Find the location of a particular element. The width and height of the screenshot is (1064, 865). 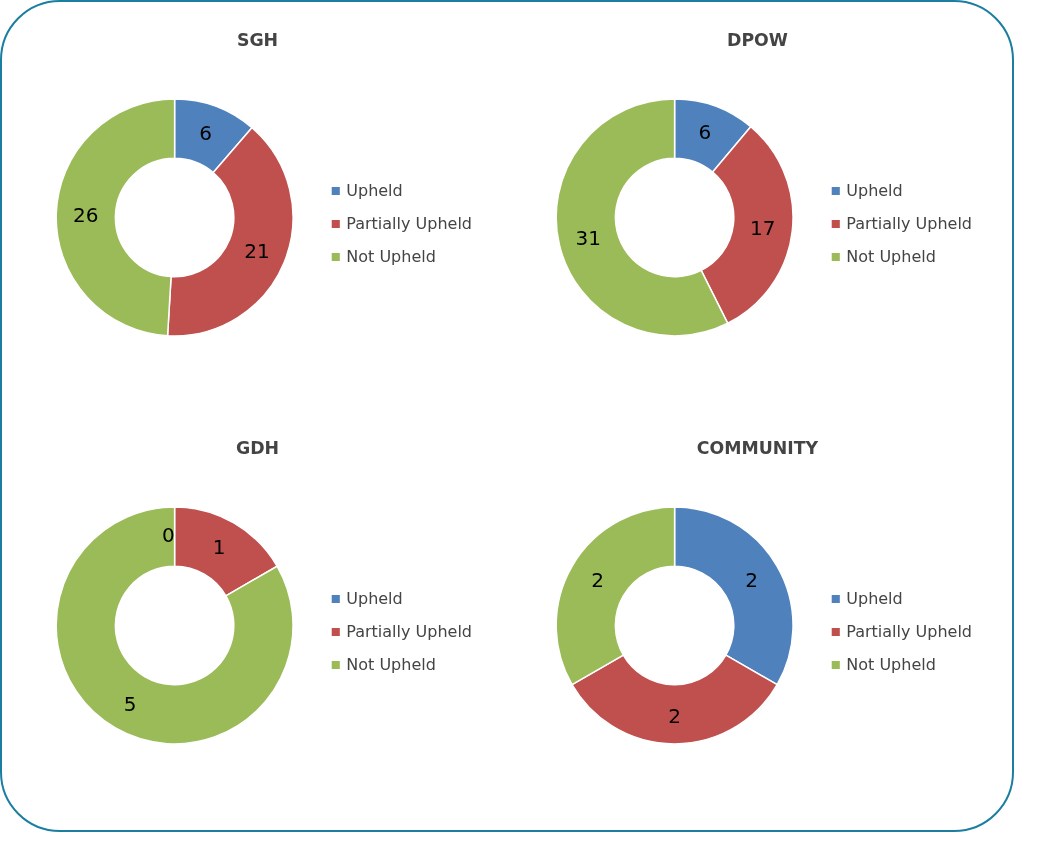

text: 0 is located at coordinates (168, 534).